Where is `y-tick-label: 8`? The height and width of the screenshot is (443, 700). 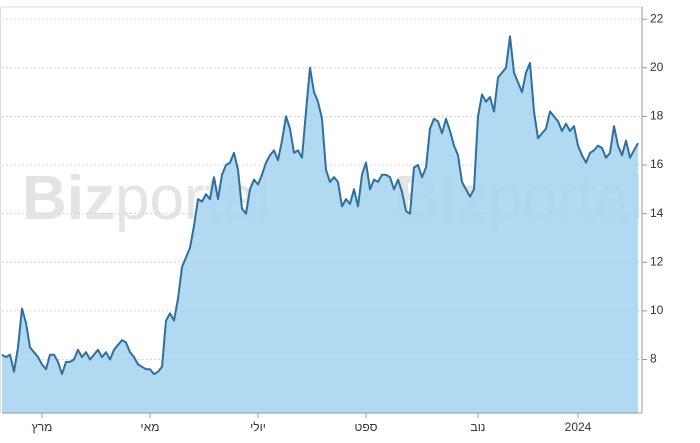
y-tick-label: 8 is located at coordinates (653, 359).